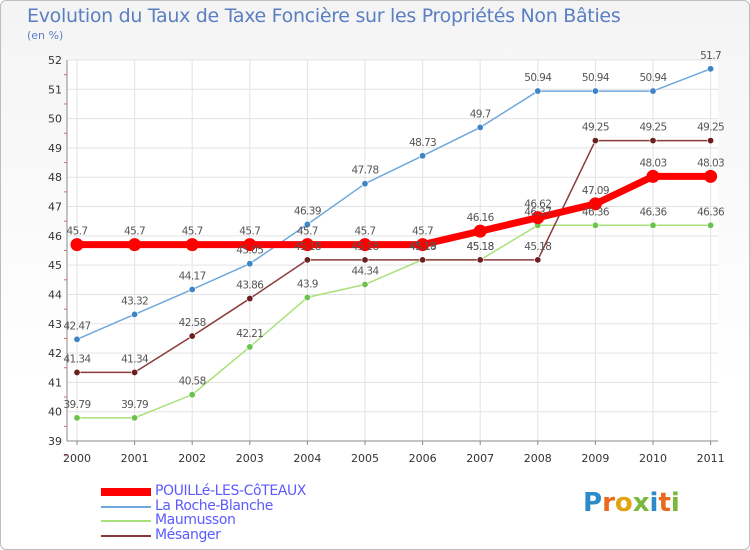 The image size is (750, 550). Describe the element at coordinates (55, 294) in the screenshot. I see `y-tick-label: 44` at that location.